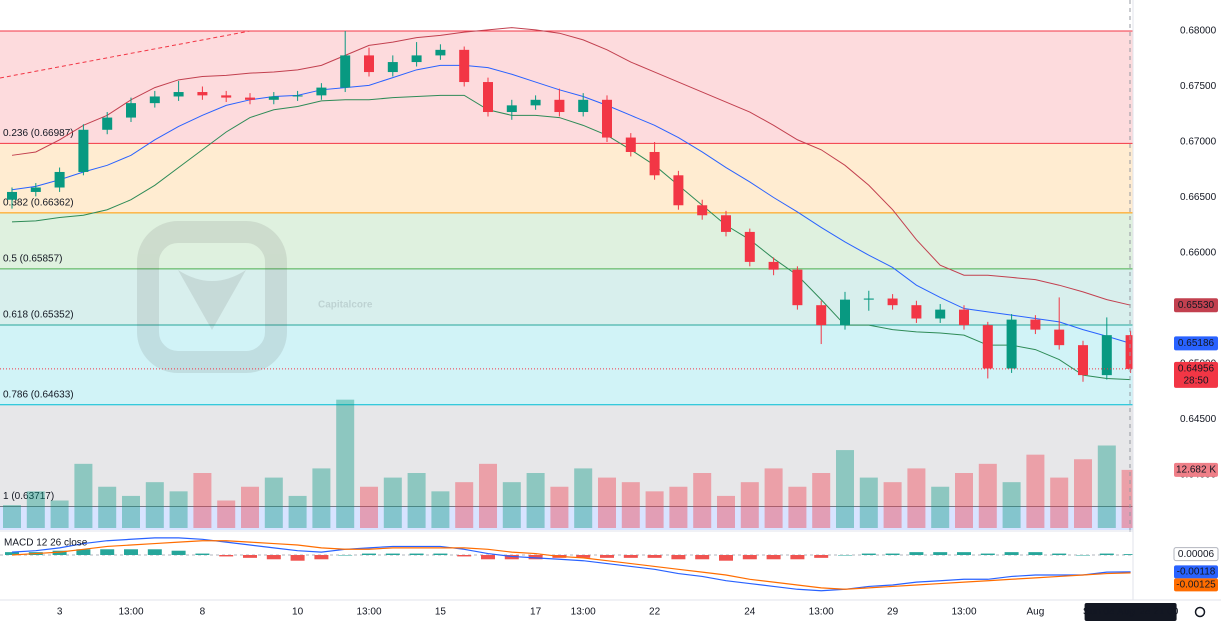 Image resolution: width=1221 pixels, height=625 pixels. What do you see at coordinates (1200, 612) in the screenshot?
I see `settings-icon` at bounding box center [1200, 612].